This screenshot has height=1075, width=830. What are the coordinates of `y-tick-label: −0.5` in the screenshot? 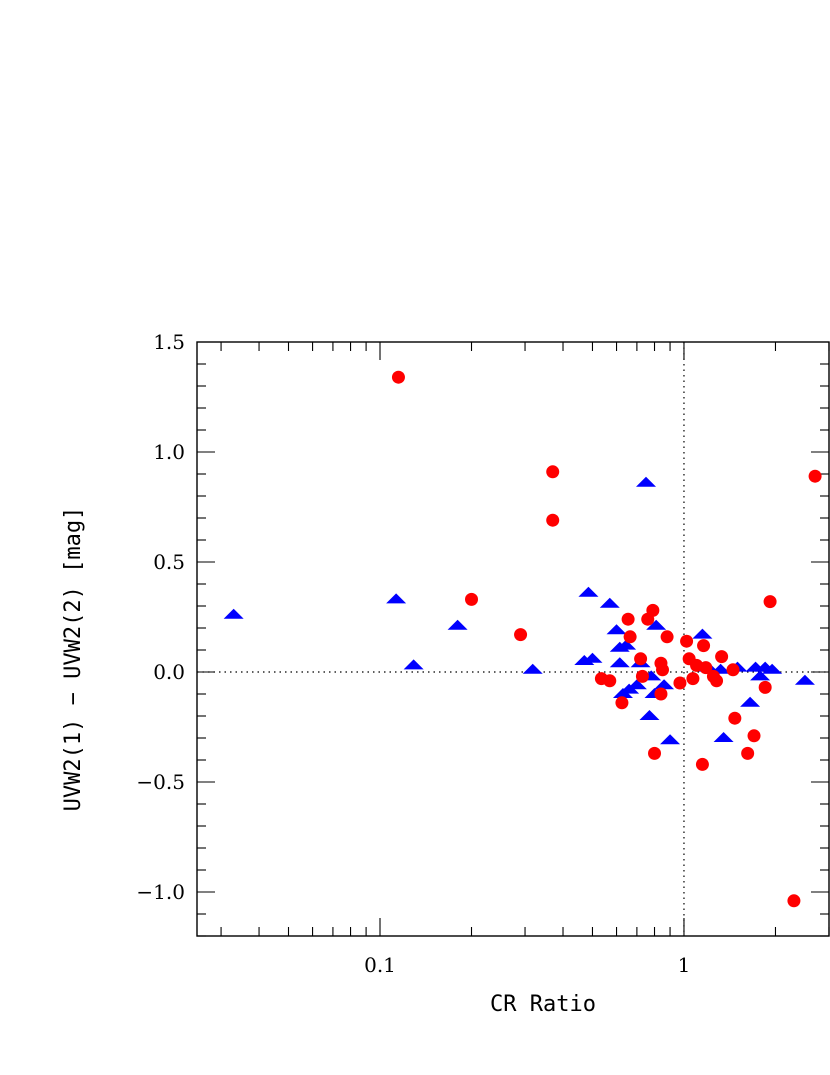 It's located at (160, 782).